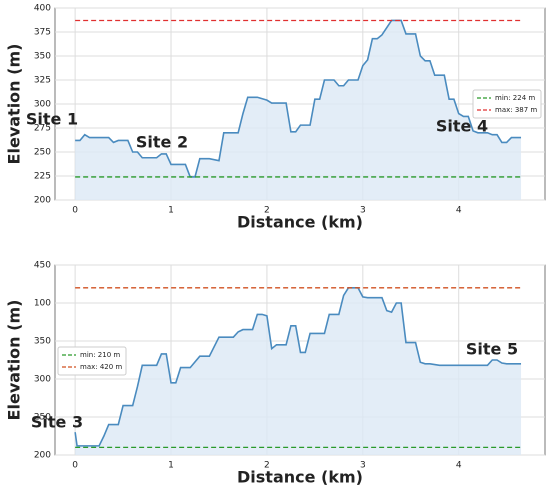 The height and width of the screenshot is (494, 550). What do you see at coordinates (42, 9) in the screenshot?
I see `y-tick-label: 400` at bounding box center [42, 9].